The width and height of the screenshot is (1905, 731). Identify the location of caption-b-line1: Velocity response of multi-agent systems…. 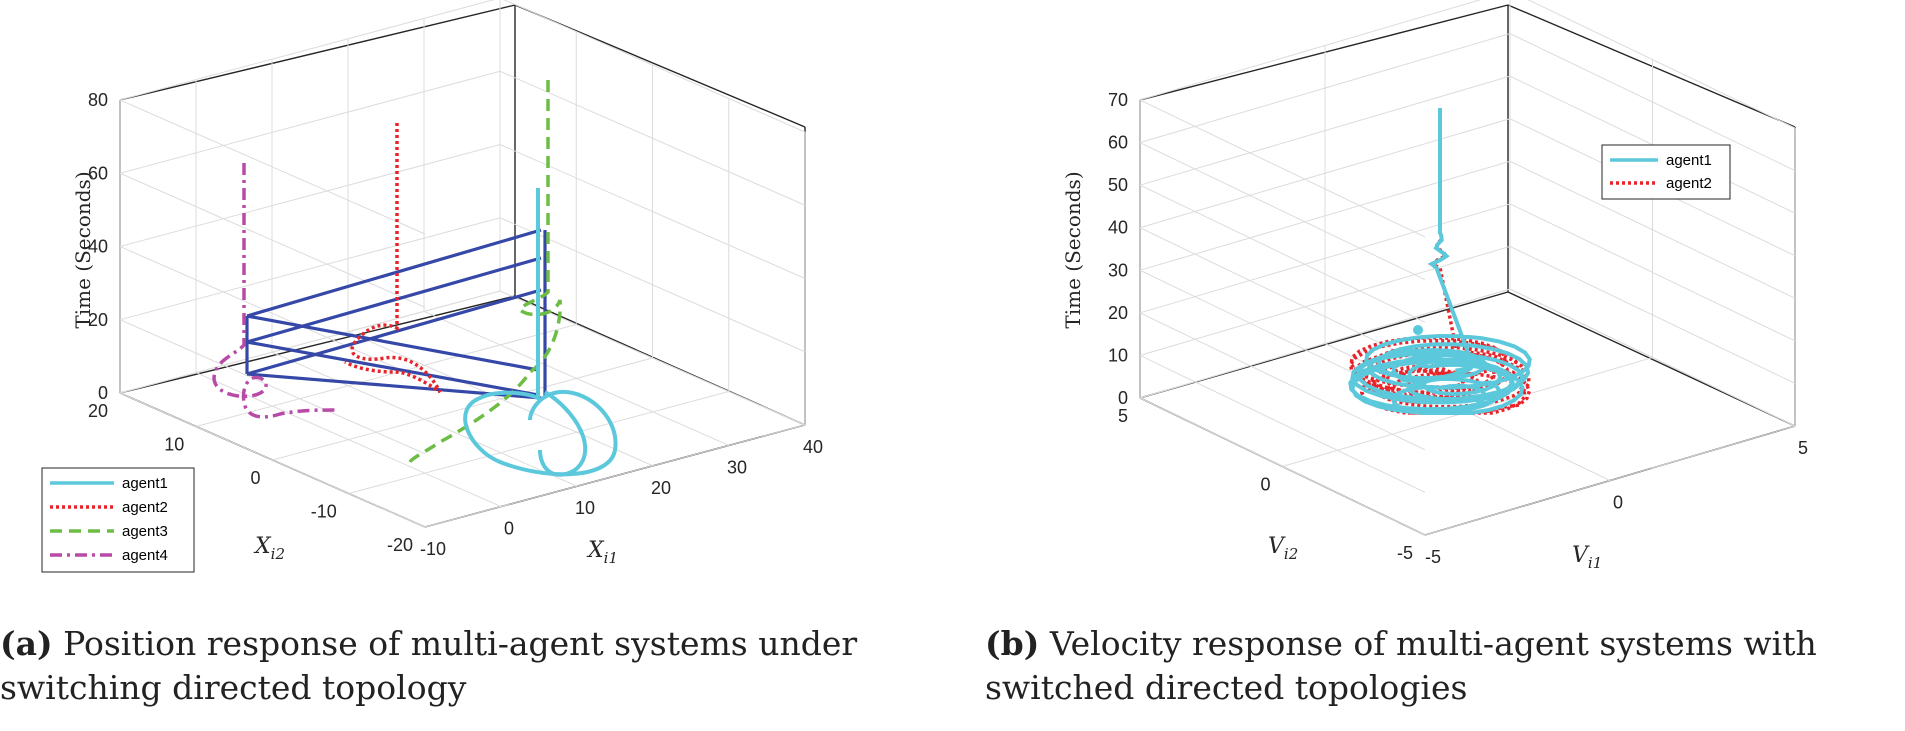
(1433, 643).